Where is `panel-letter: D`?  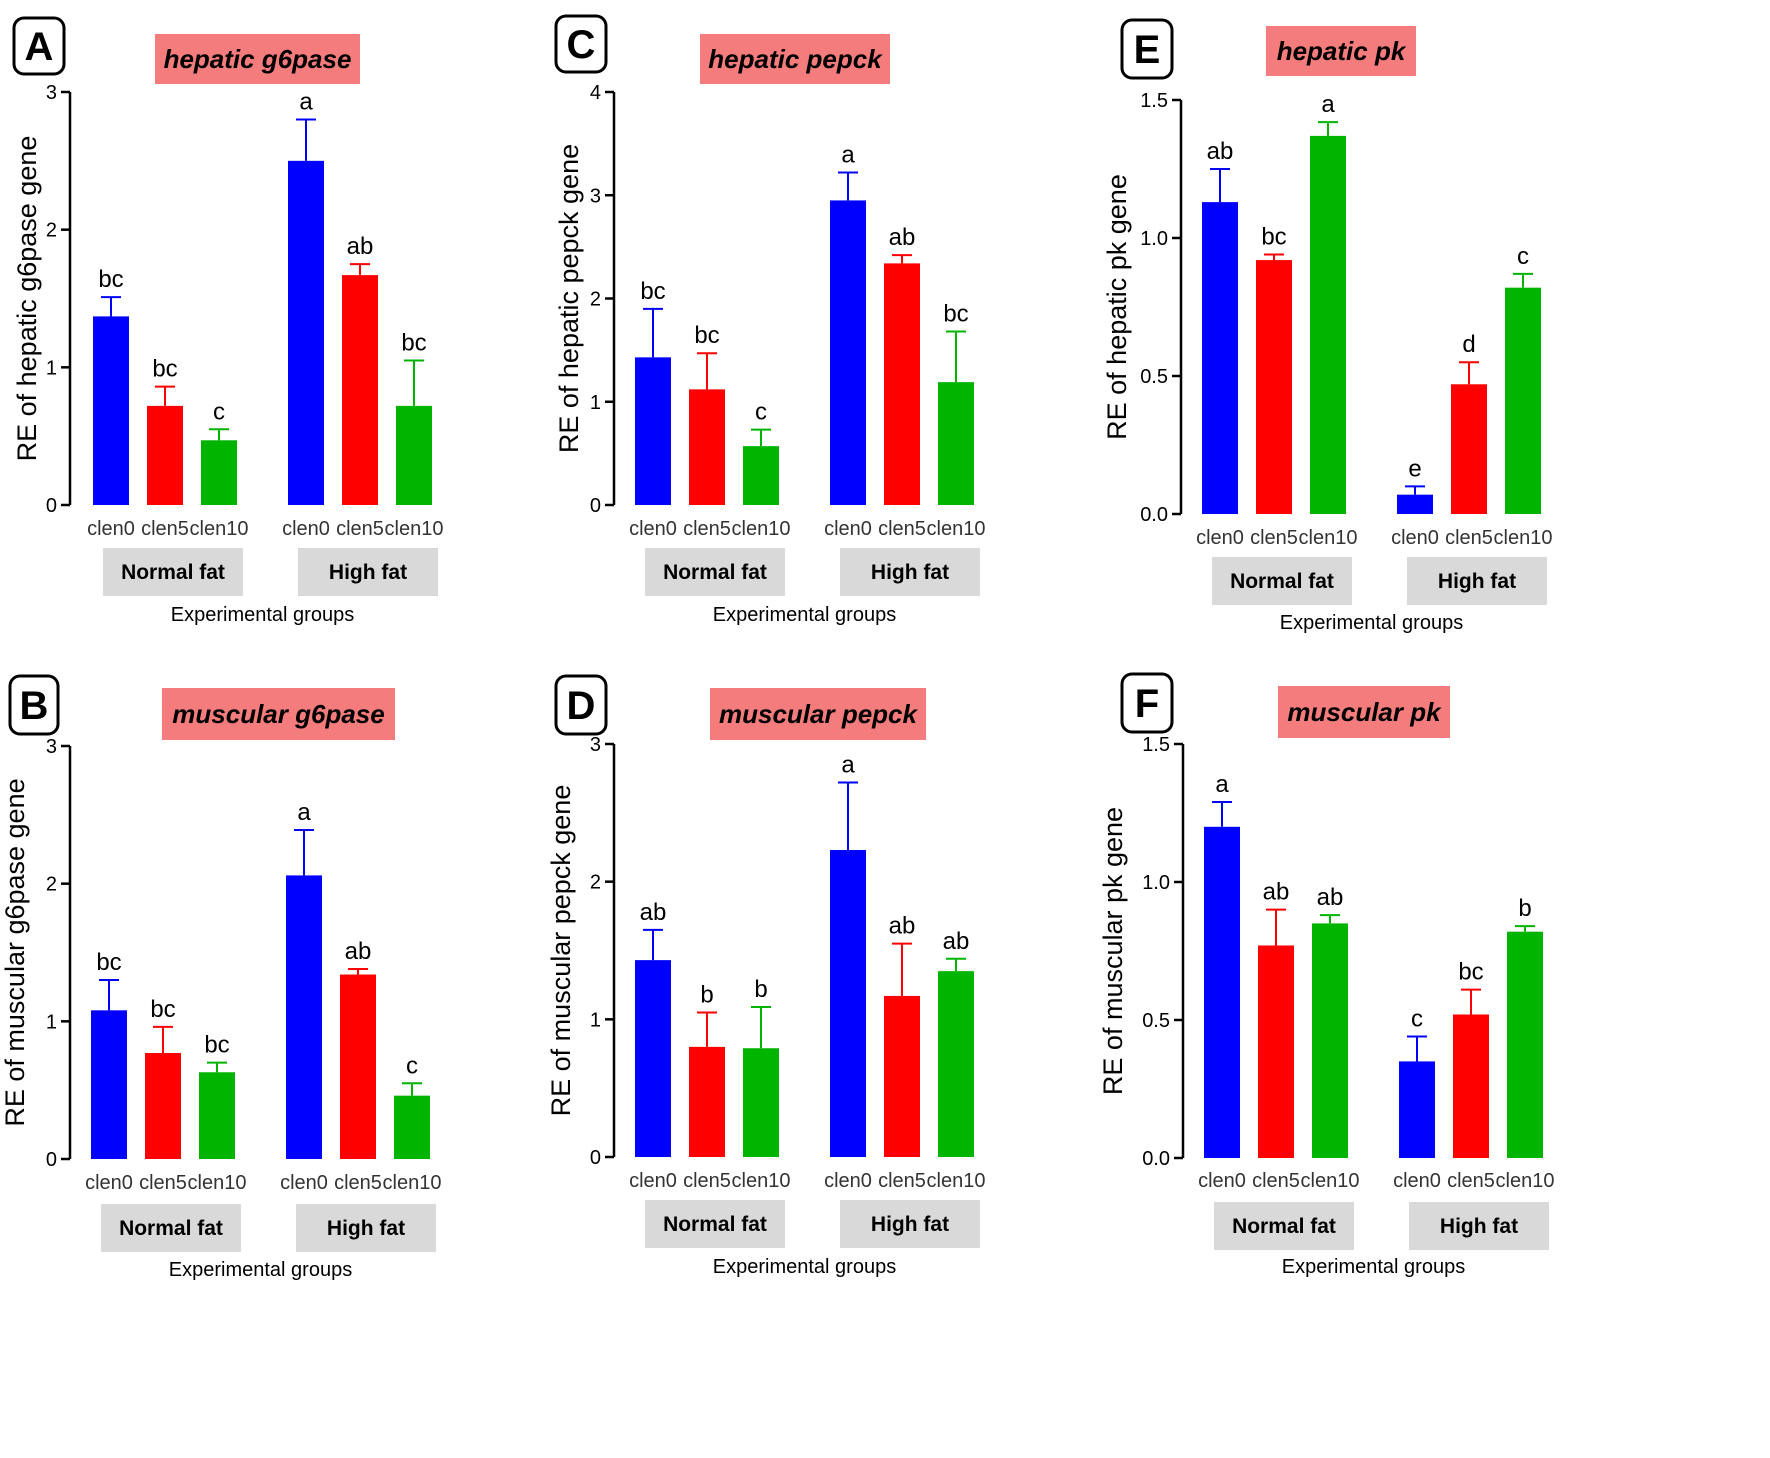
panel-letter: D is located at coordinates (581, 706).